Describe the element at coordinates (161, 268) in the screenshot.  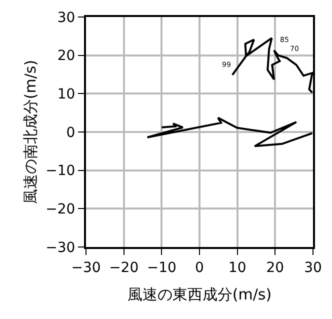
I see `x-tick-label: −10` at that location.